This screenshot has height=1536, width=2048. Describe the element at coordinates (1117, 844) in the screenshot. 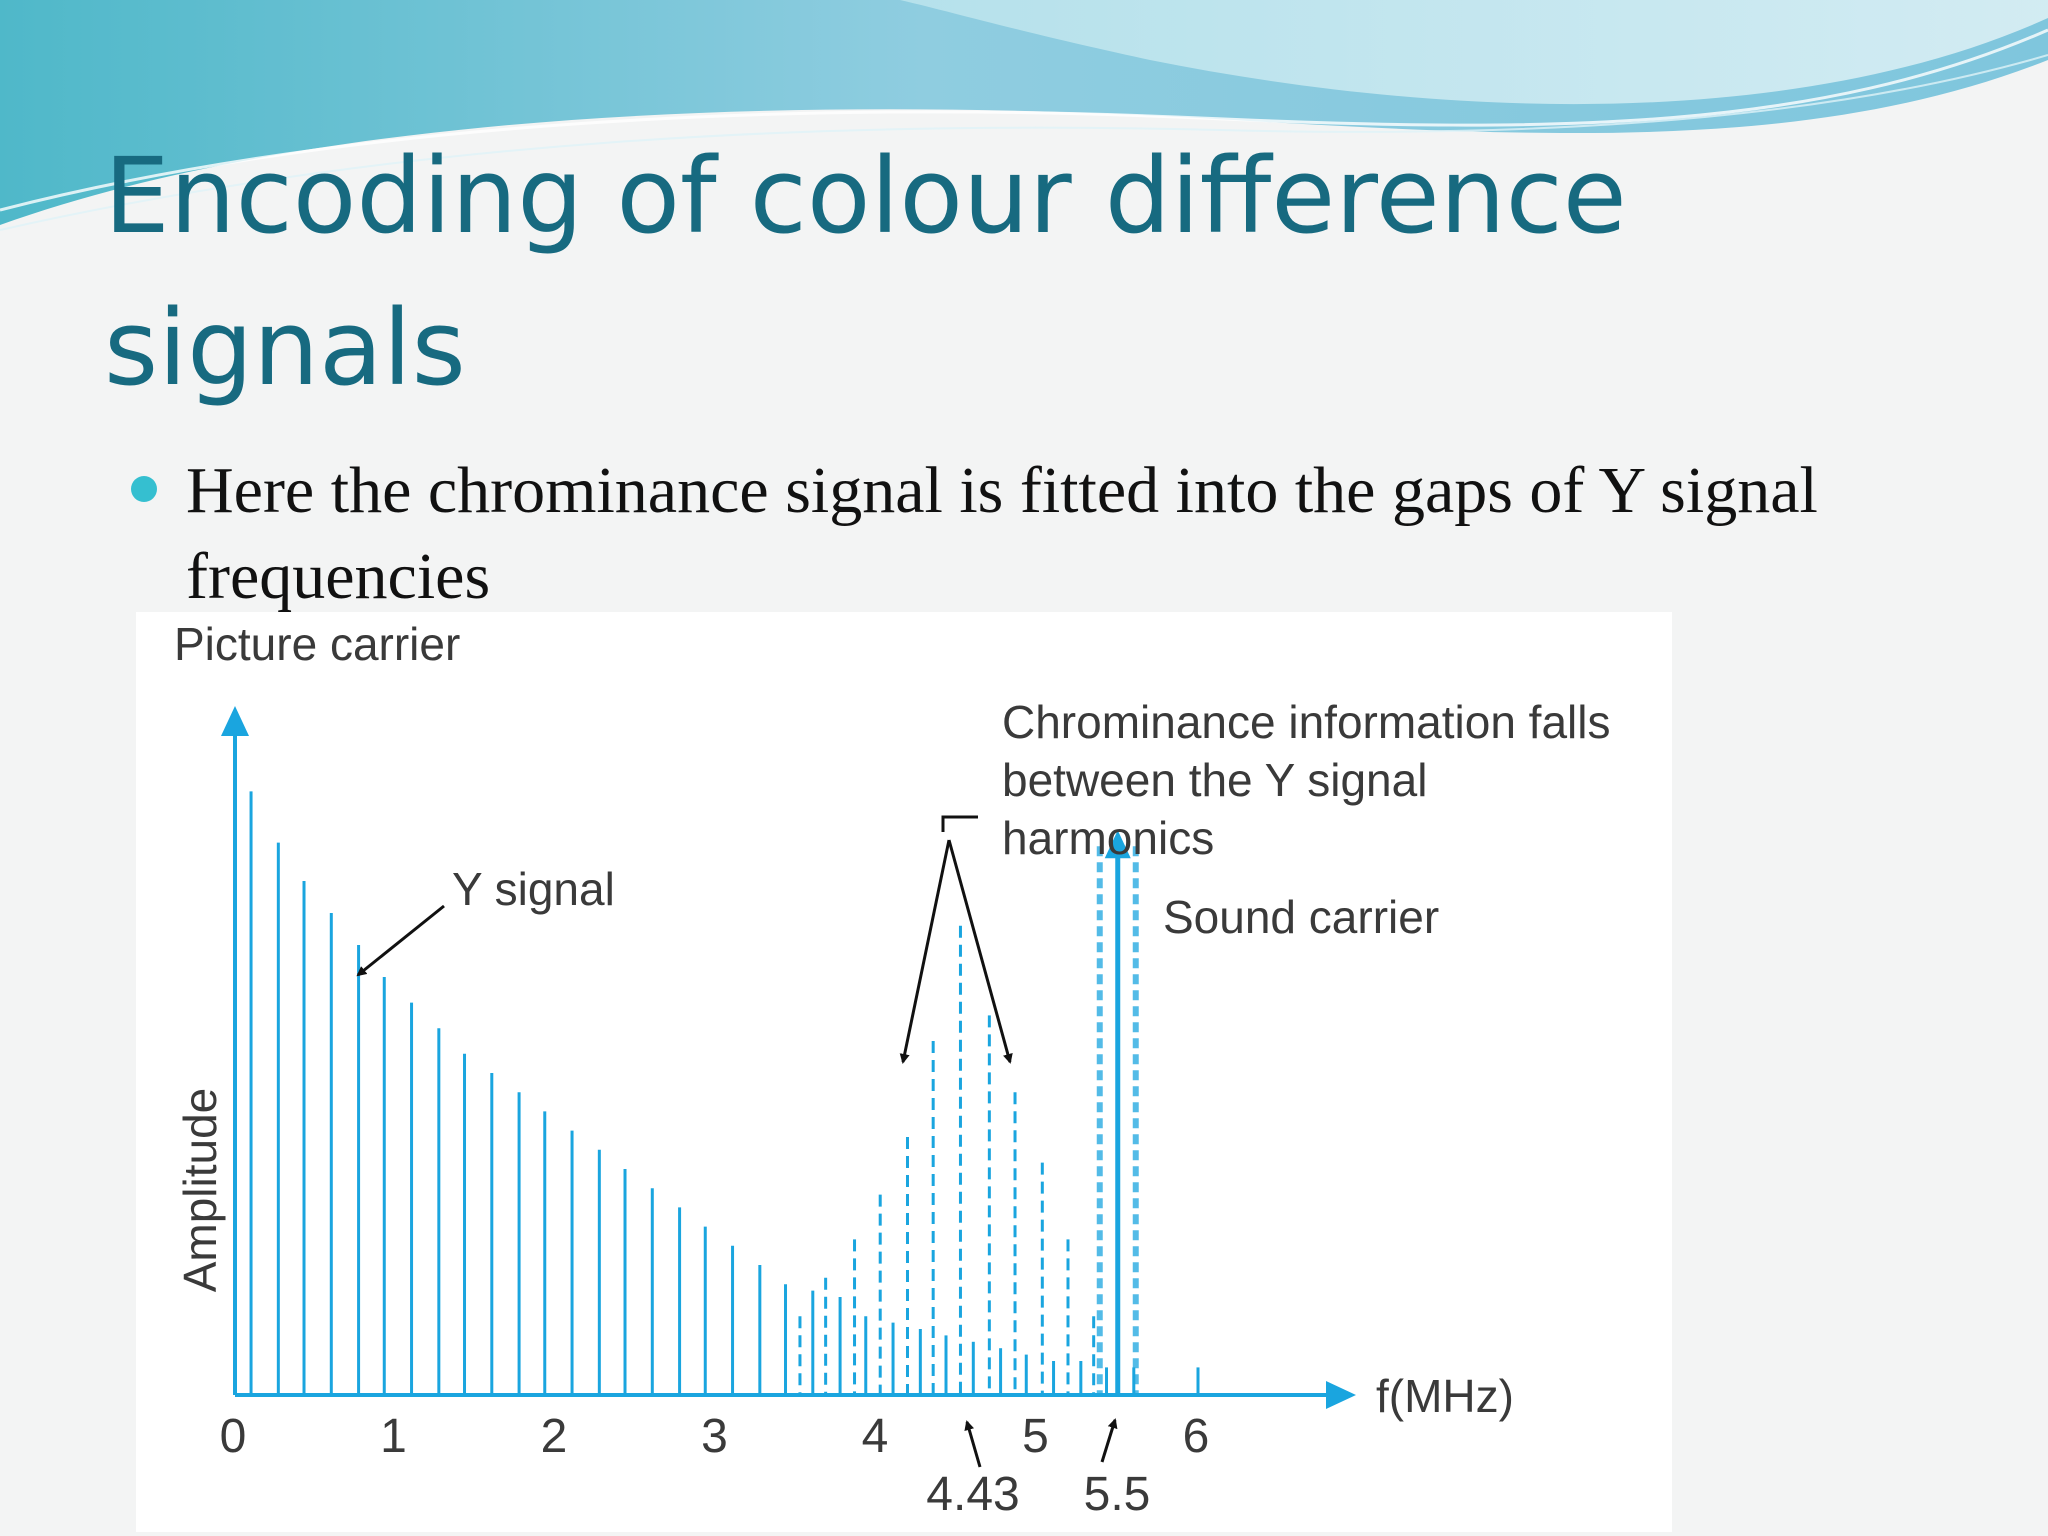

I see `sound-carrier-arrow-icon` at that location.